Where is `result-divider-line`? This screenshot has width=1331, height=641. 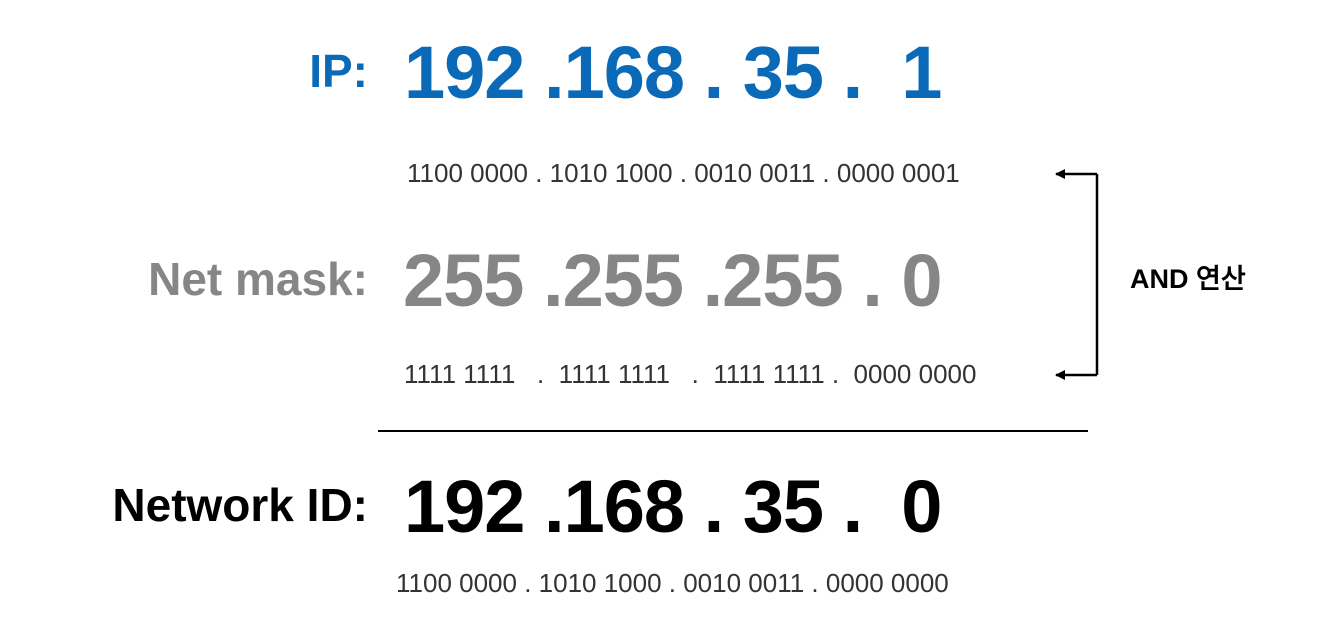 result-divider-line is located at coordinates (733, 431).